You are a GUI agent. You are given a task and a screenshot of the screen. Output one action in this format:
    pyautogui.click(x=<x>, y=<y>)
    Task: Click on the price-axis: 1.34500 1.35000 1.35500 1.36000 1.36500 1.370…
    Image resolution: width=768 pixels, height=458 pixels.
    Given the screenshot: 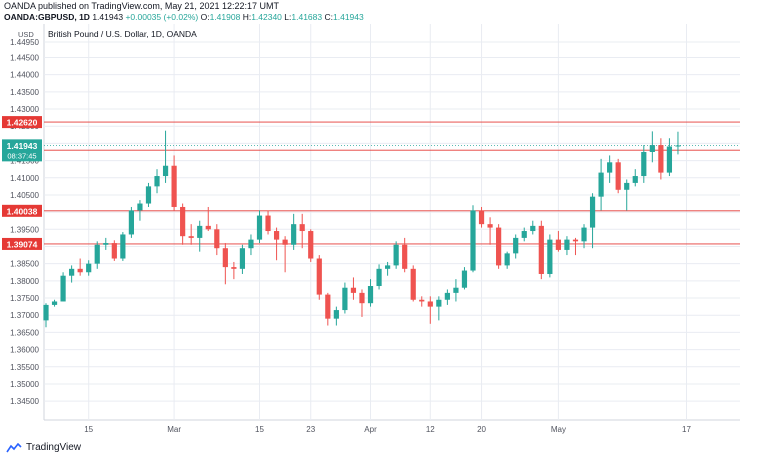 What is the action you would take?
    pyautogui.click(x=24, y=218)
    